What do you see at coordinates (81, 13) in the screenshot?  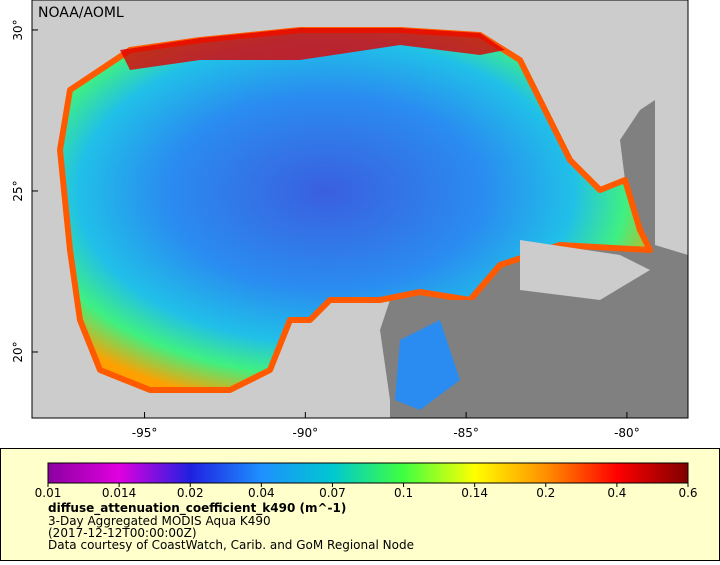 I see `map-title: NOAA/AOML` at bounding box center [81, 13].